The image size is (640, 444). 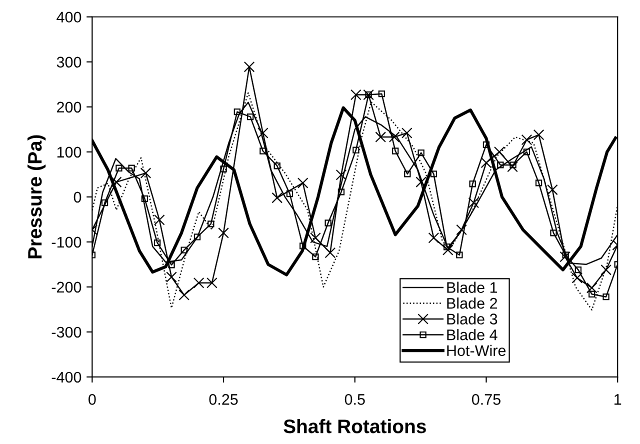 What do you see at coordinates (476, 350) in the screenshot?
I see `legend-label: Hot-Wire` at bounding box center [476, 350].